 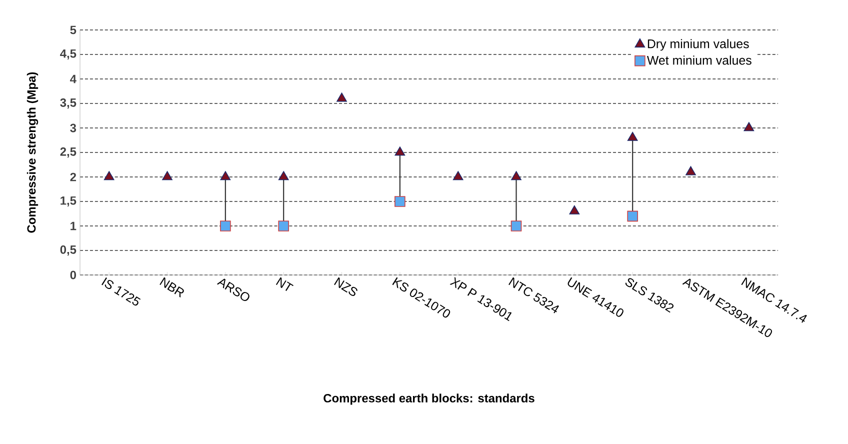 I want to click on x-tick-label: NBR, so click(x=172, y=287).